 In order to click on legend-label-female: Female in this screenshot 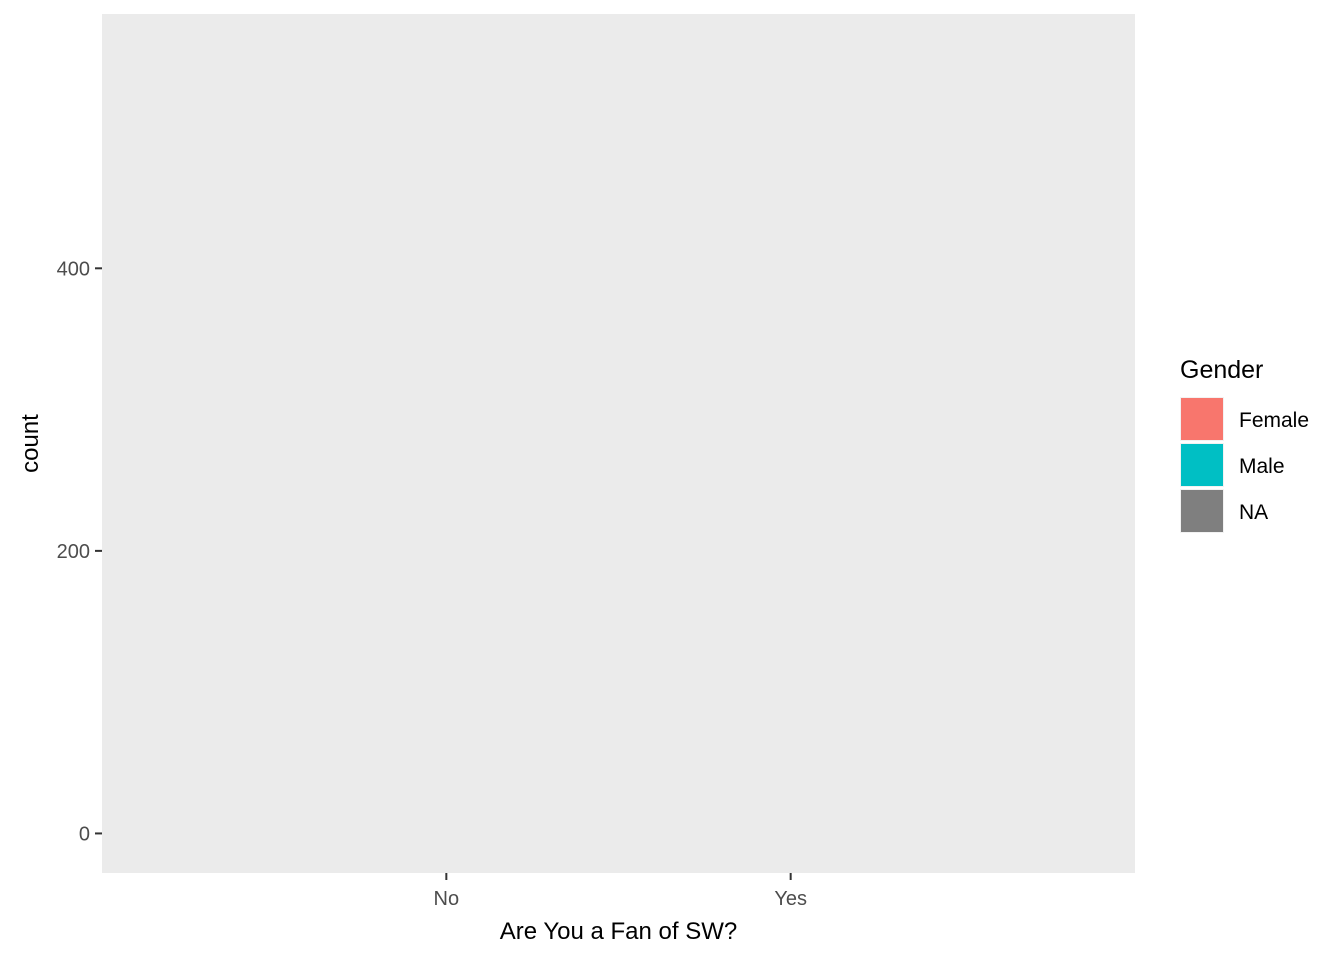, I will do `click(1274, 420)`.